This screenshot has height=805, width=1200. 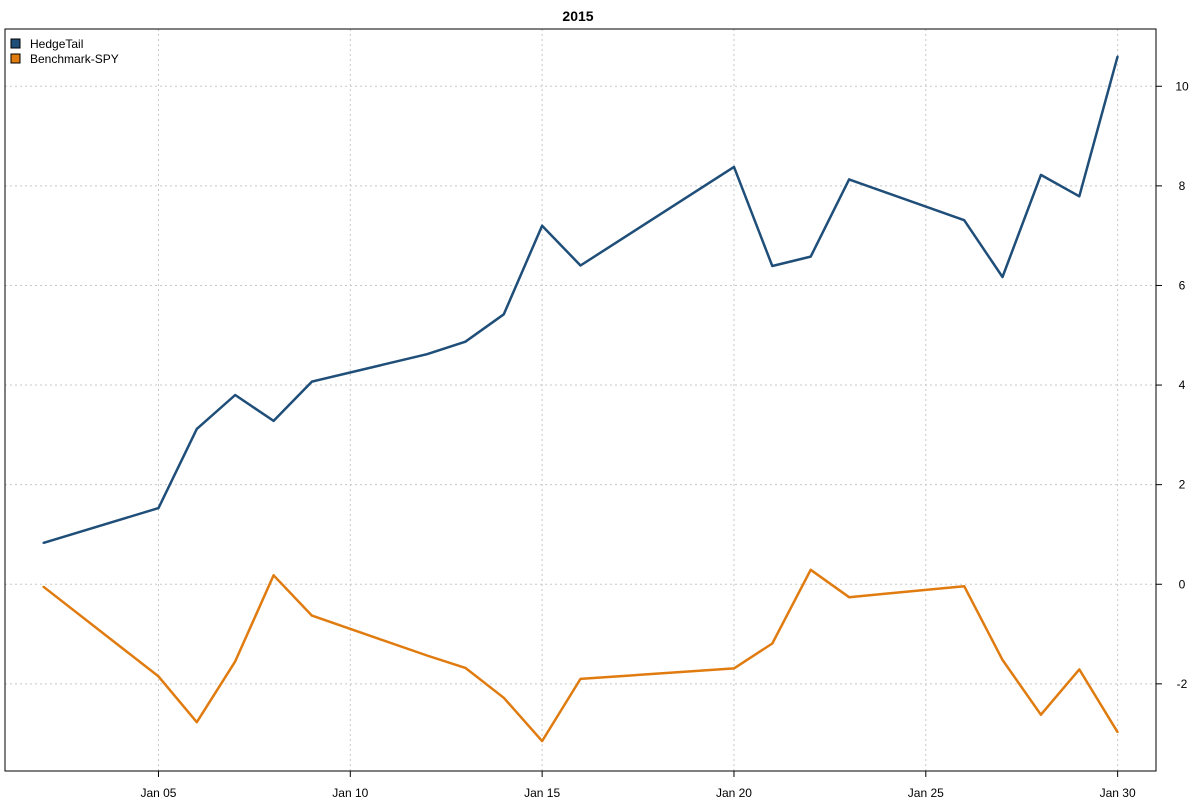 What do you see at coordinates (1182, 684) in the screenshot?
I see `y-tick-label: -2` at bounding box center [1182, 684].